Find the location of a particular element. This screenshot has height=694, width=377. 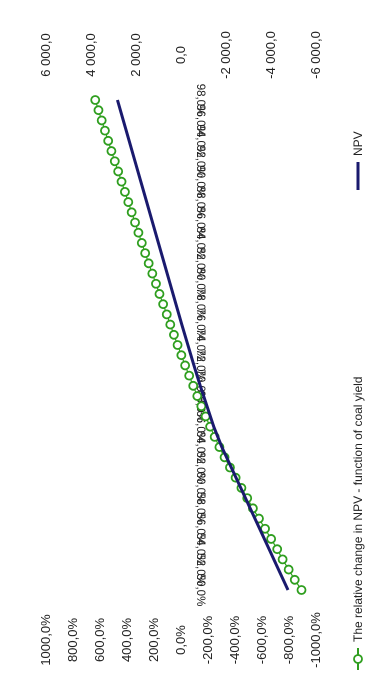

left-axis-tick-label: 400,0% is located at coordinates (126, 640).